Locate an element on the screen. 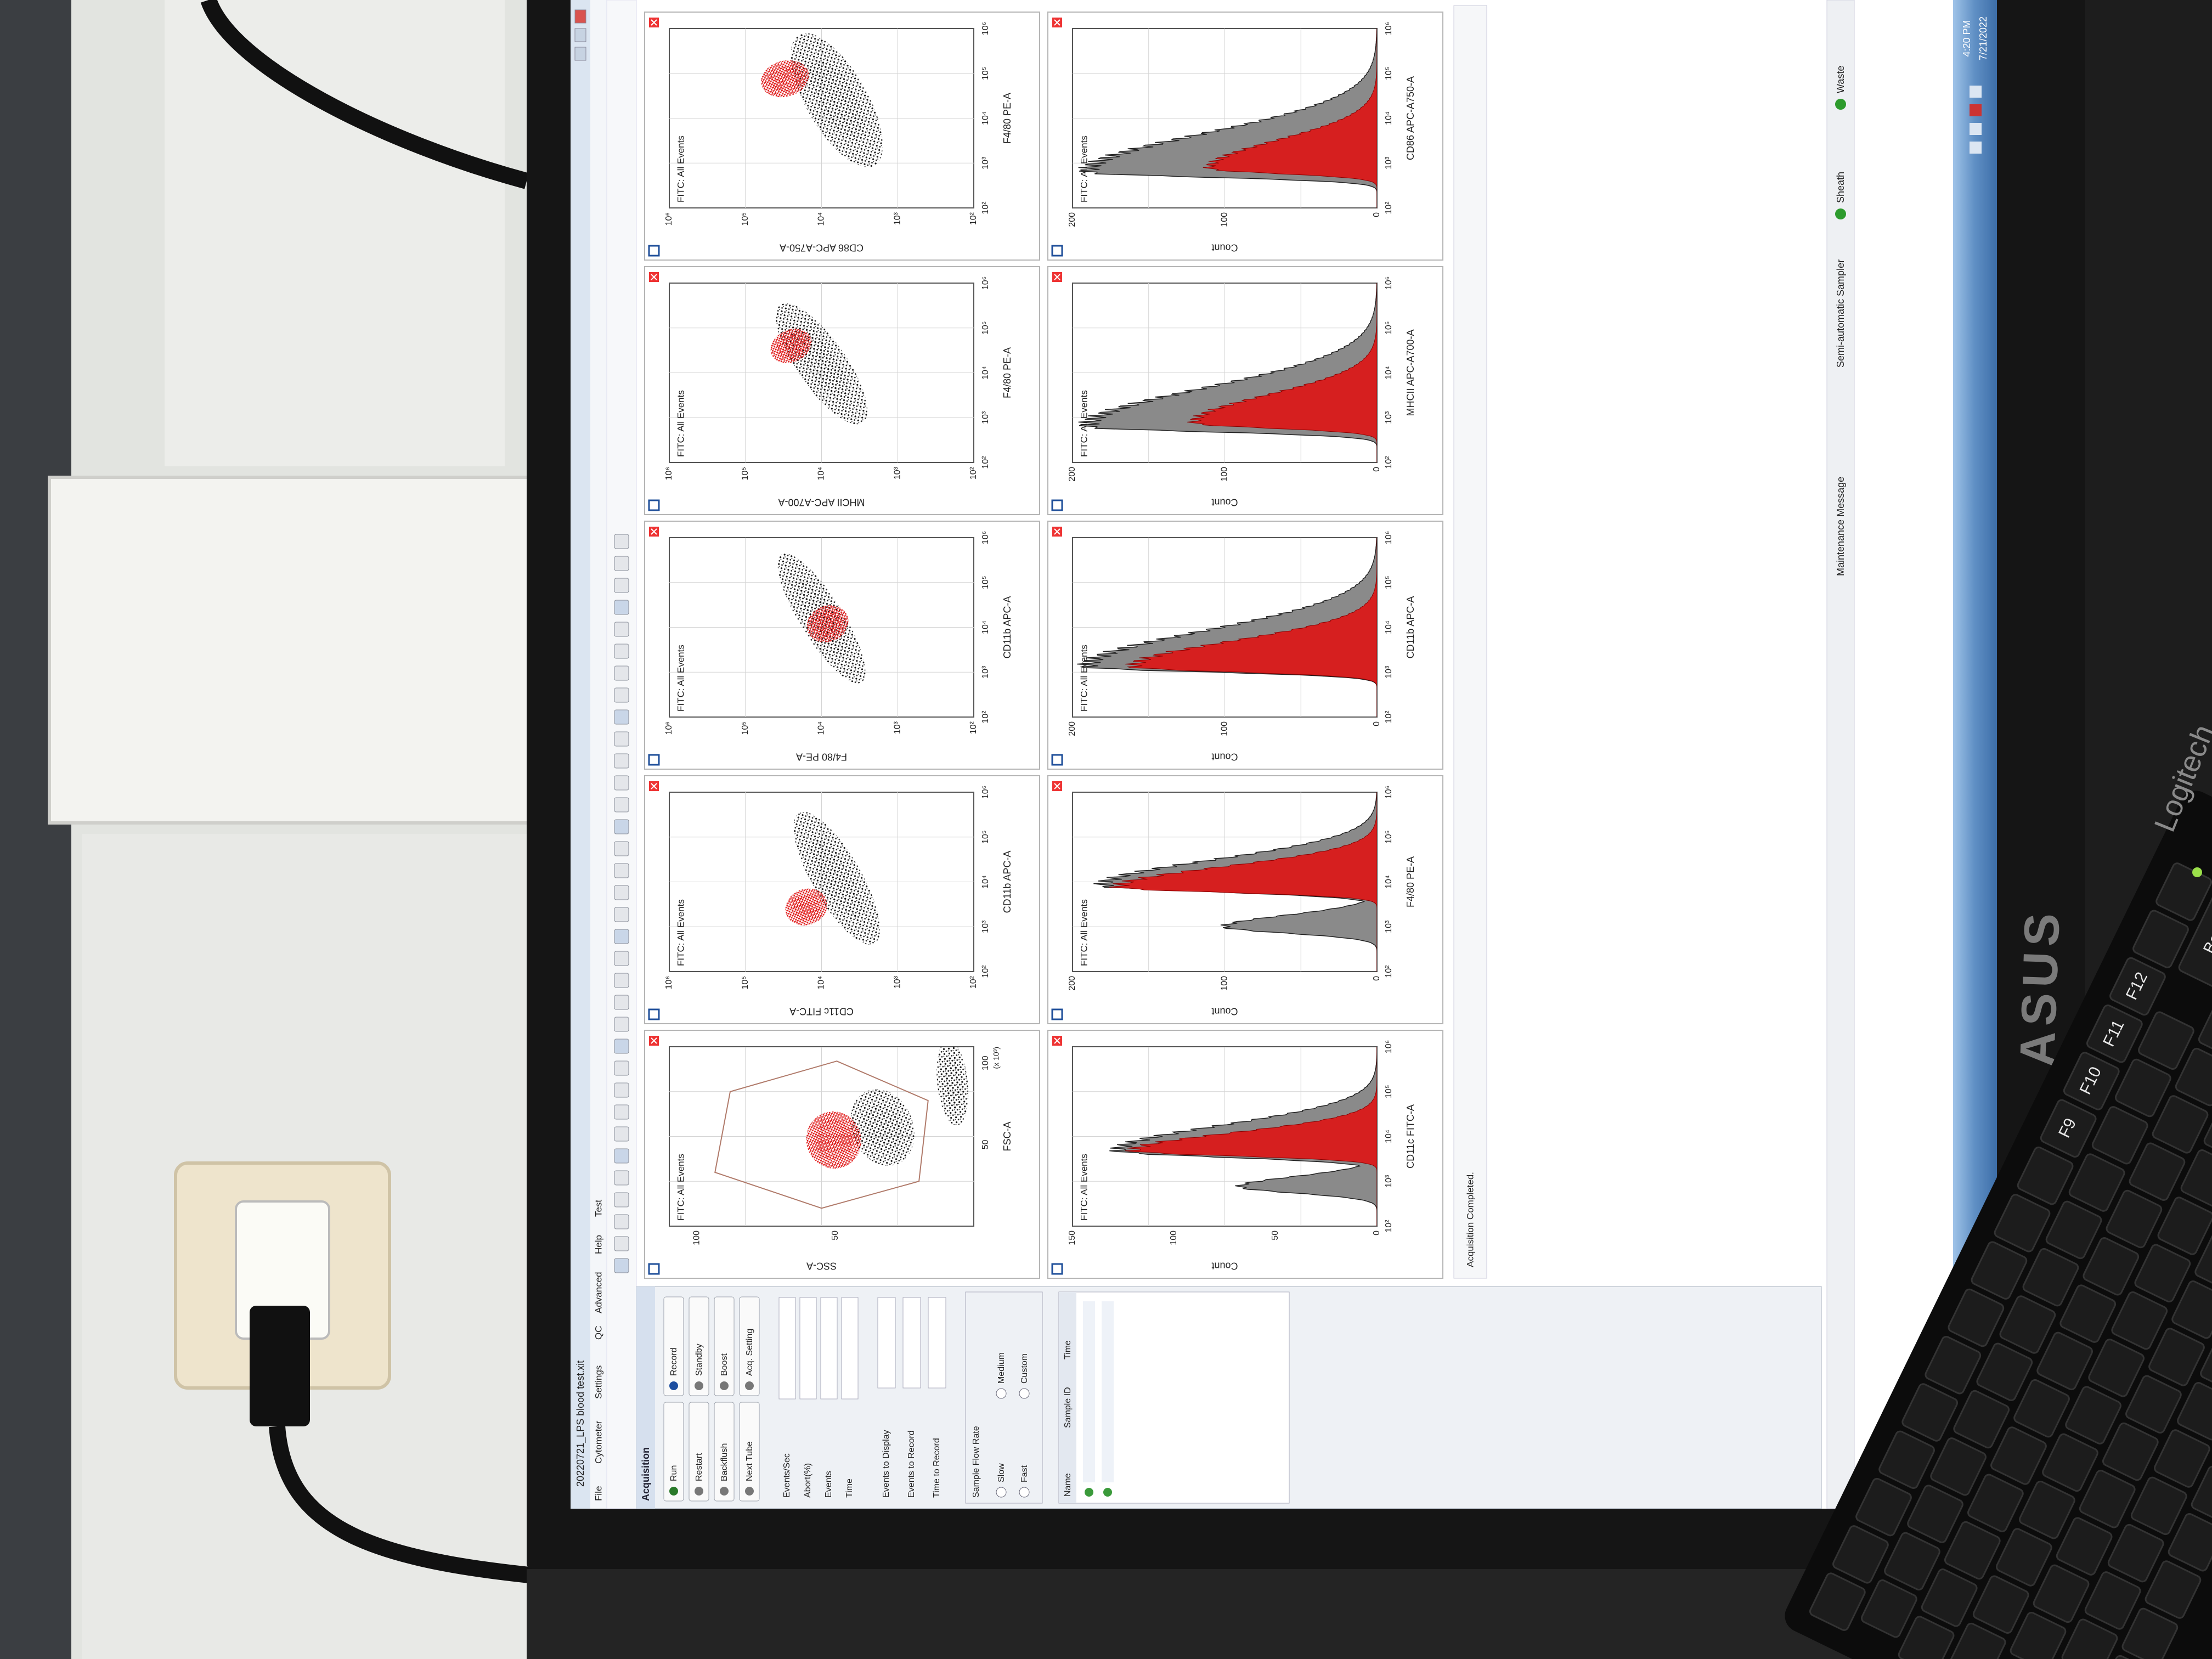 This screenshot has width=2212, height=1659. menu-item: QC is located at coordinates (598, 1333).